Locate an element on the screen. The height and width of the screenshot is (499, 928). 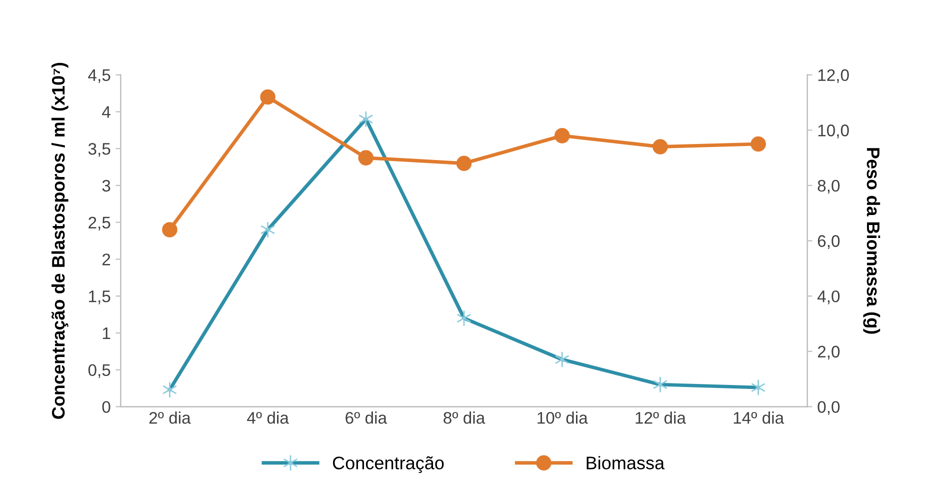
y2-tick-label: 4,0 is located at coordinates (828, 297).